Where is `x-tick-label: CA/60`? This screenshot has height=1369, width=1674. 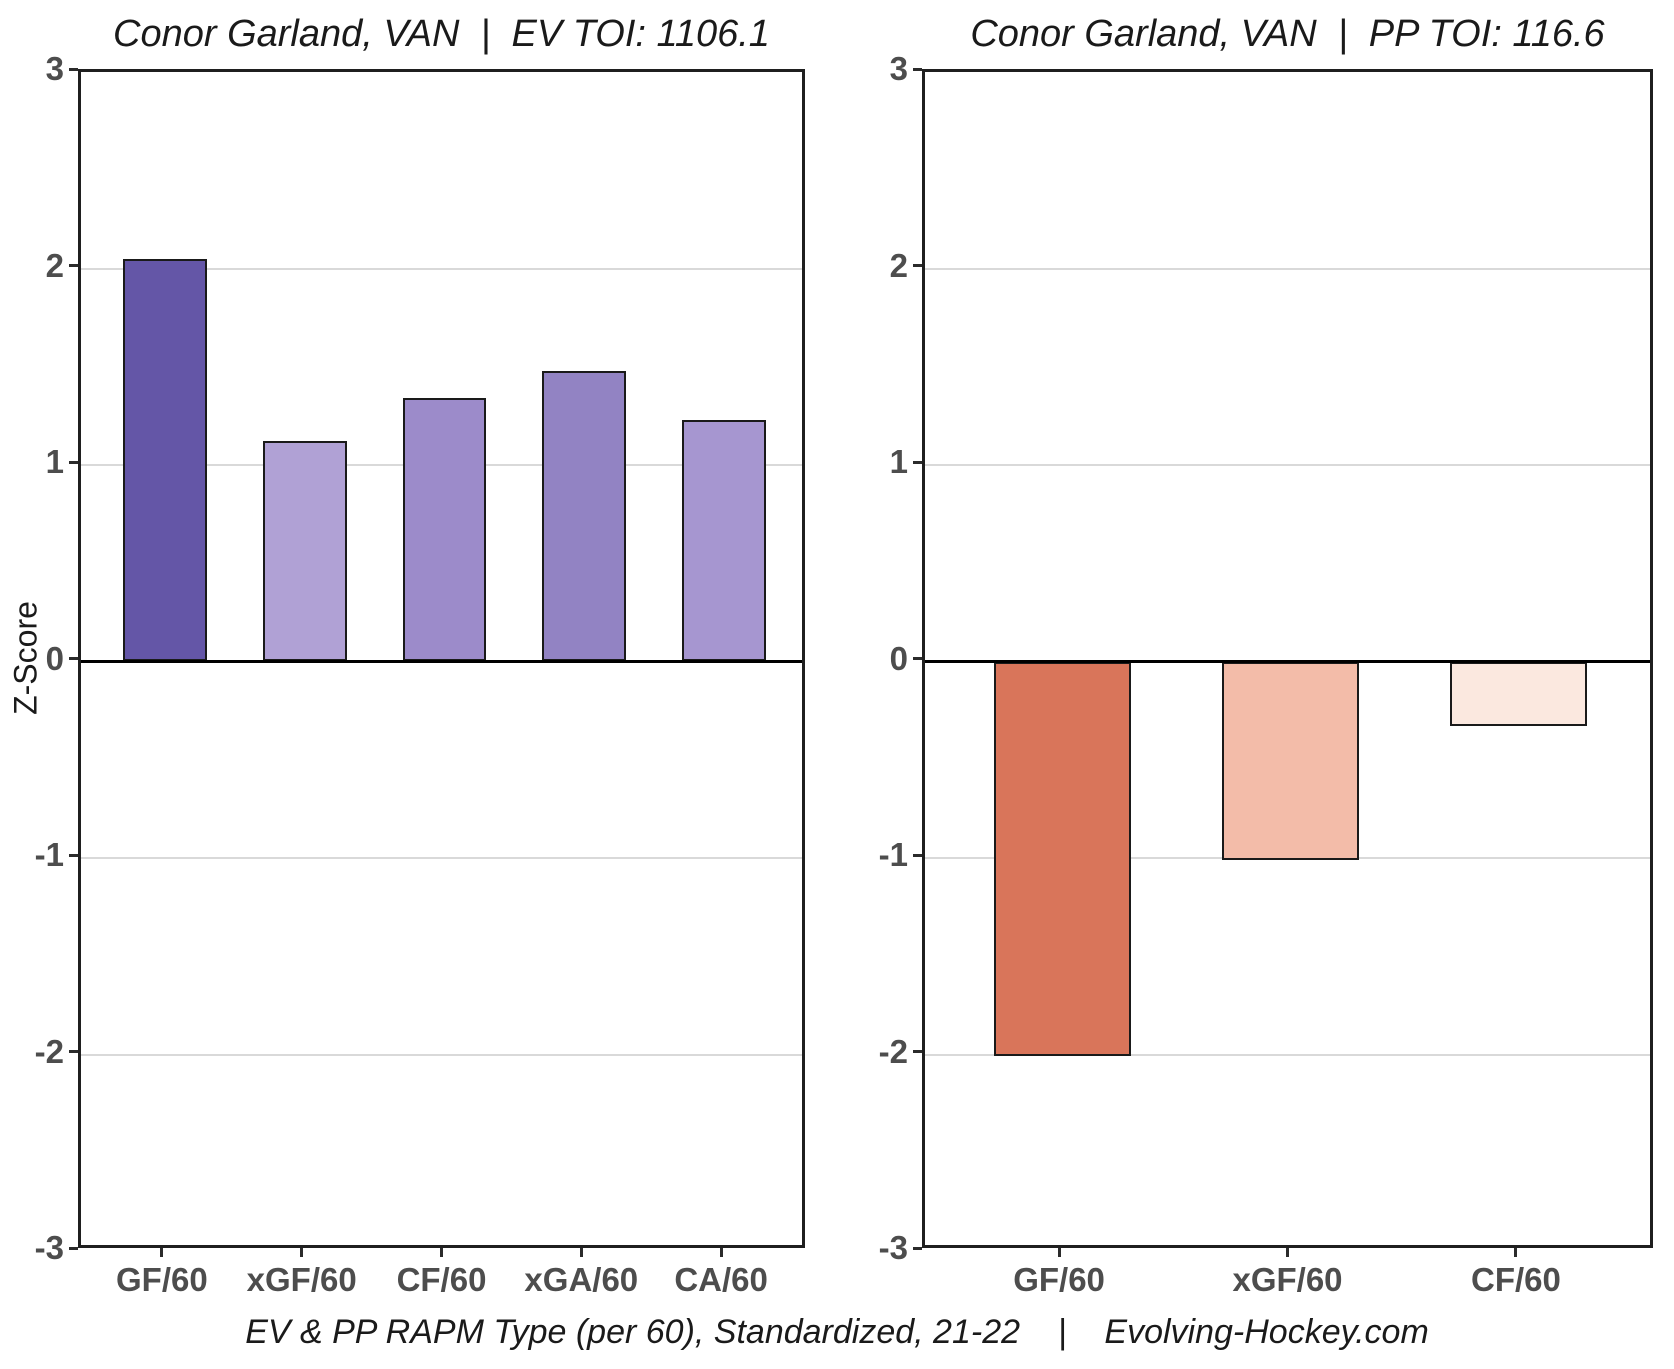 x-tick-label: CA/60 is located at coordinates (721, 1279).